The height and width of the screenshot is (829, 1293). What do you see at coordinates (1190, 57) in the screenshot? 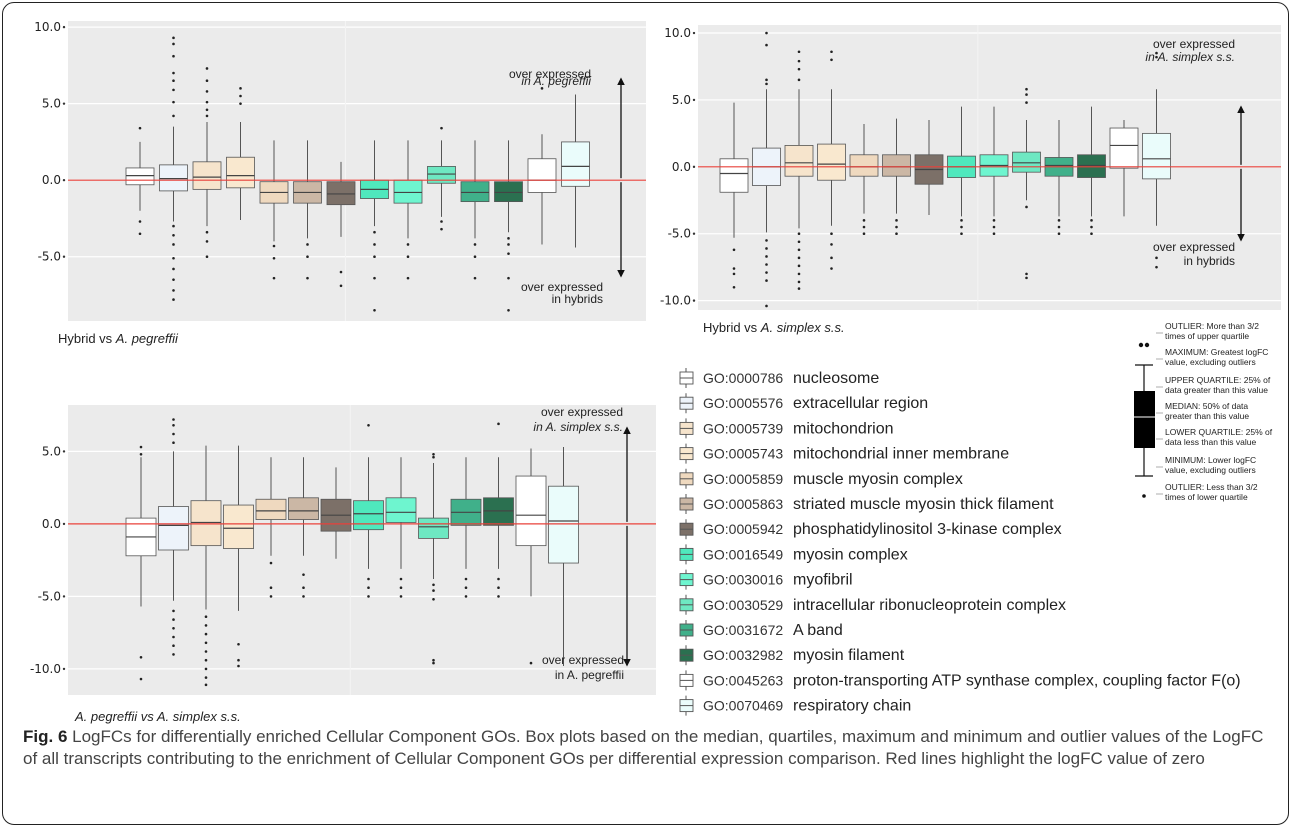
I see `arrow-up-label-line2: in A. simplex s.s.` at bounding box center [1190, 57].